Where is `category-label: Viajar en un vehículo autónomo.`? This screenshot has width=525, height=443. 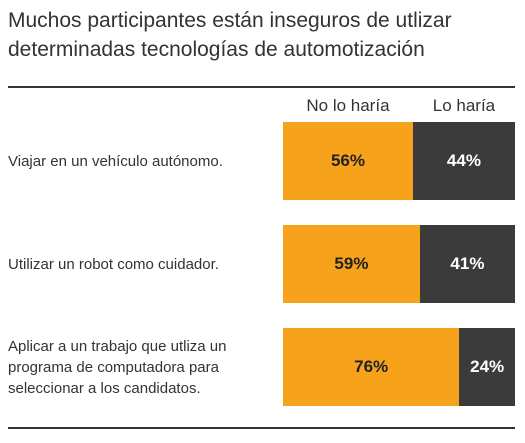 category-label: Viajar en un vehículo autónomo. is located at coordinates (115, 161).